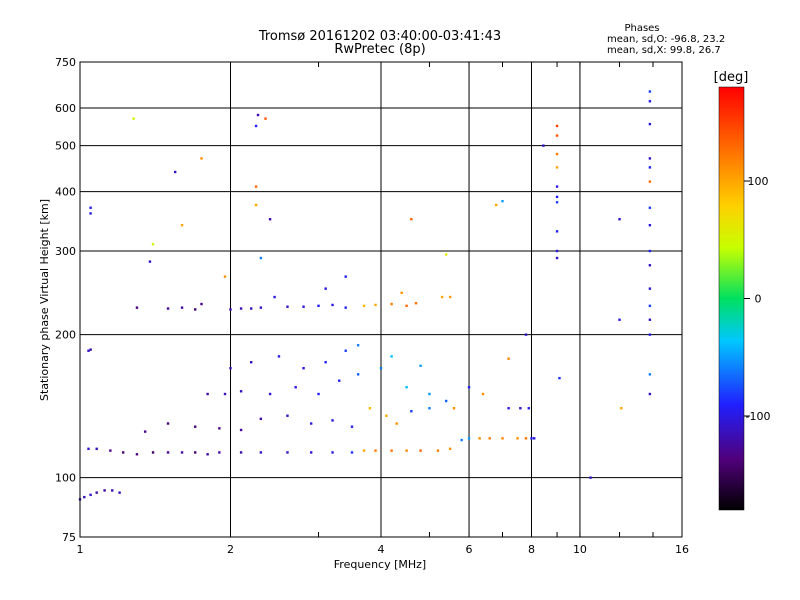 The image size is (800, 600). I want to click on legend-heading: Phases, so click(641, 28).